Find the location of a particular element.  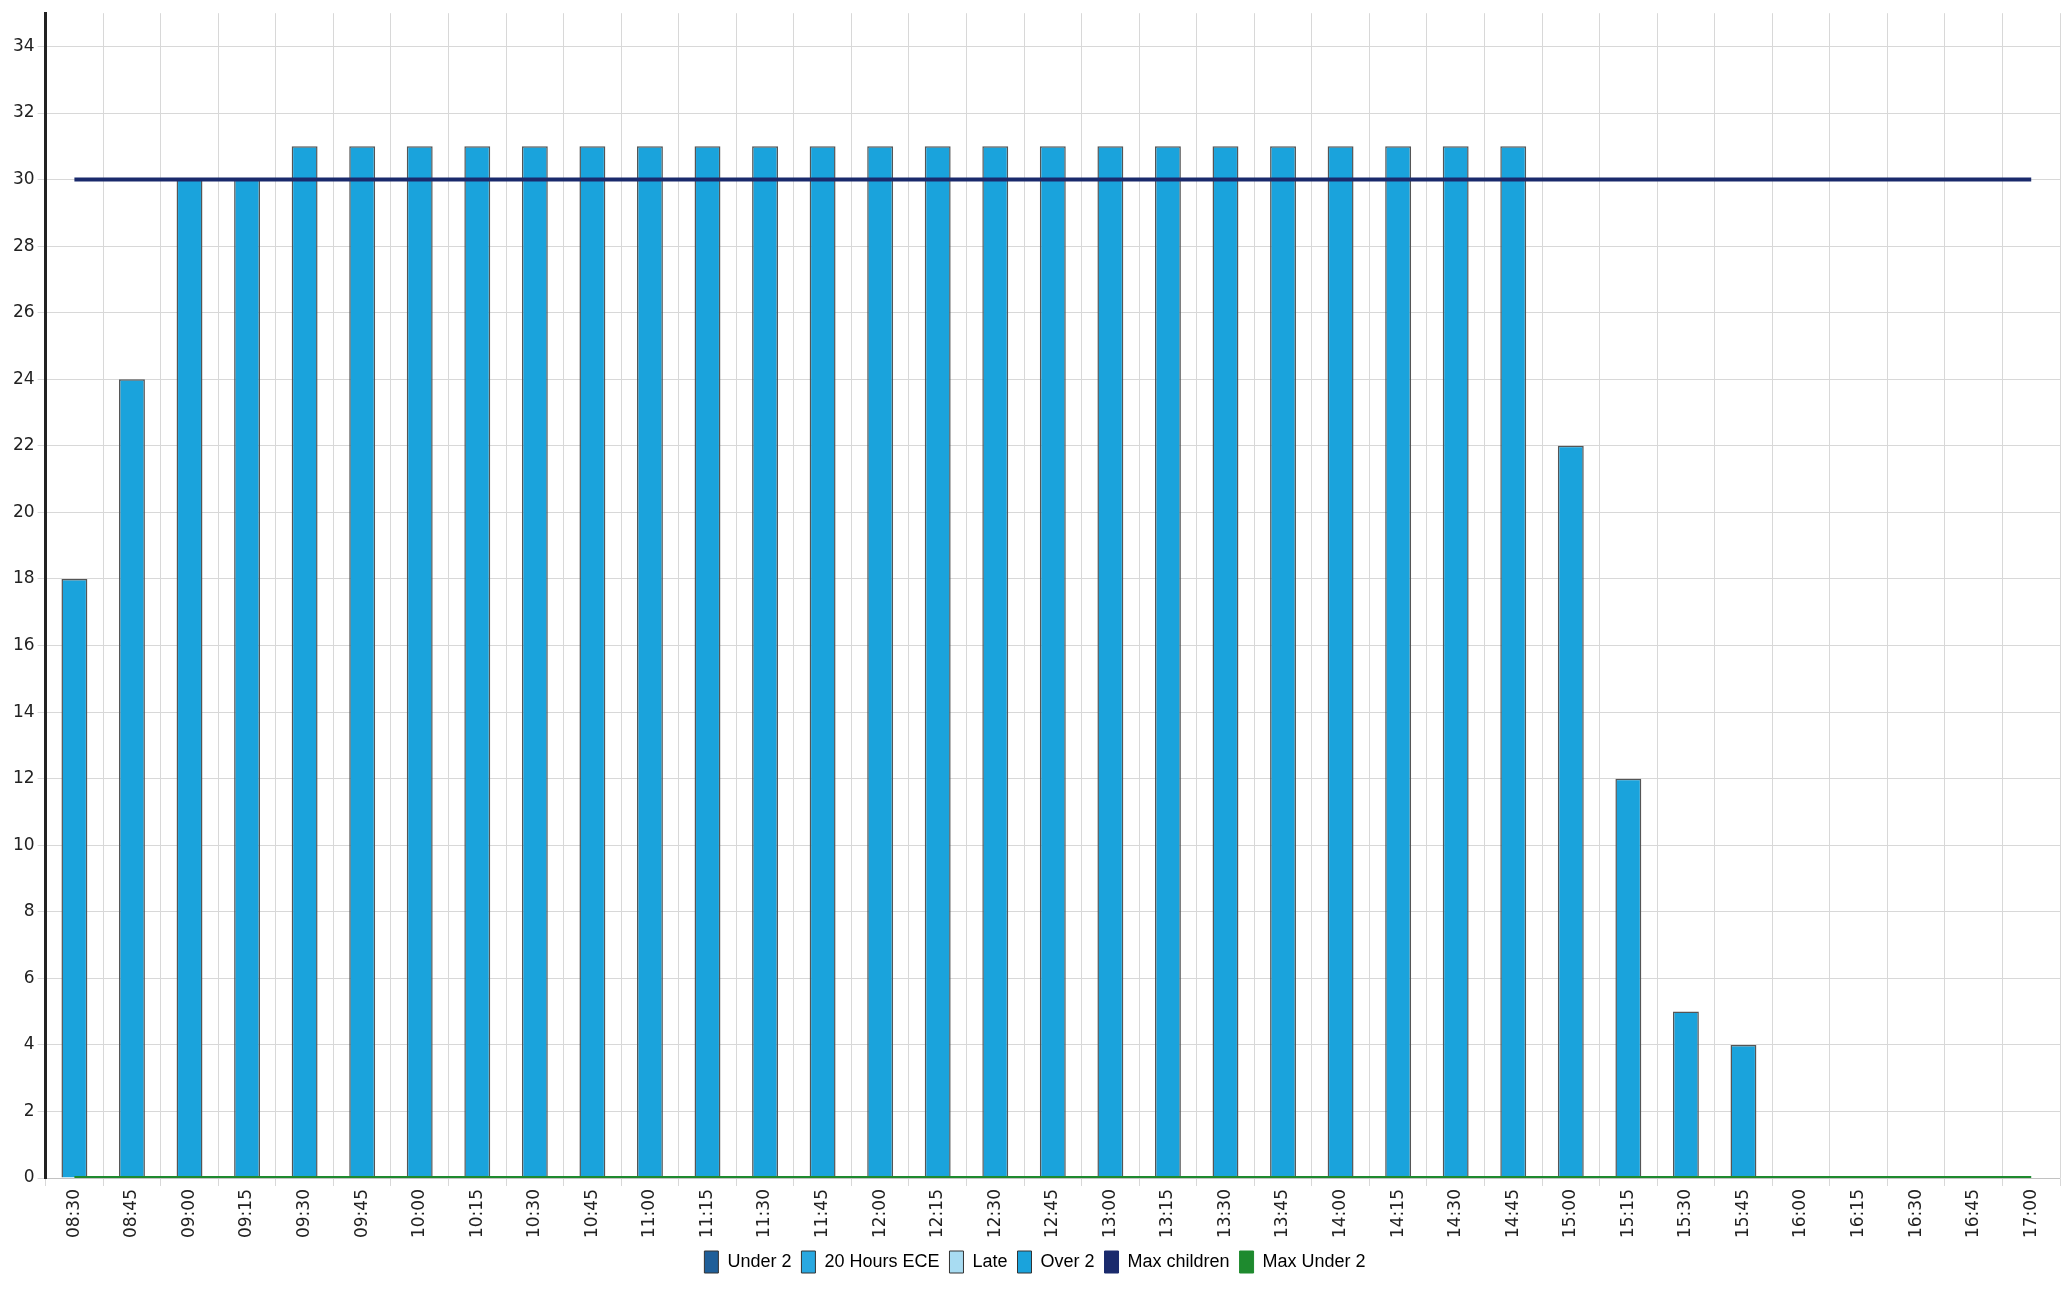

x-tick-label: 08:30 is located at coordinates (72, 1214).